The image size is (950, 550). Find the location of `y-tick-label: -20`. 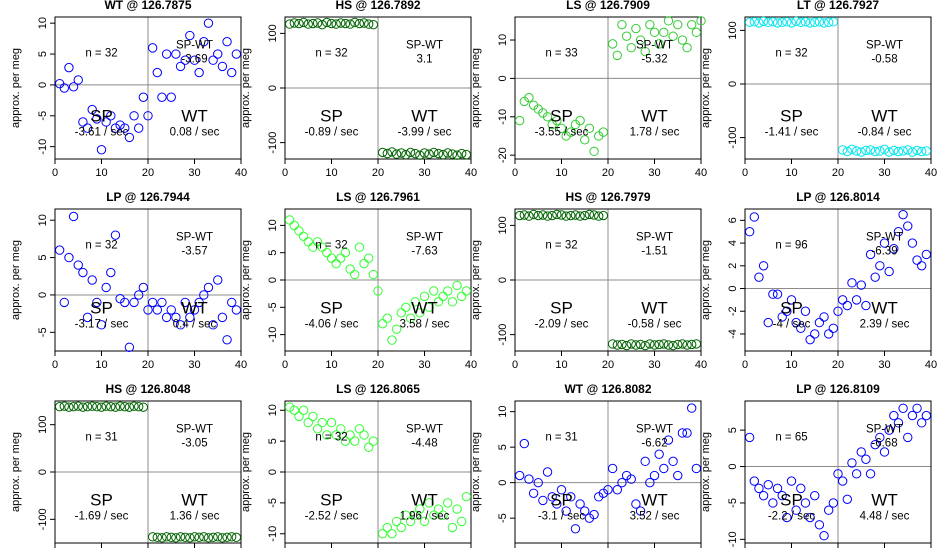

y-tick-label: -20 is located at coordinates (503, 155).